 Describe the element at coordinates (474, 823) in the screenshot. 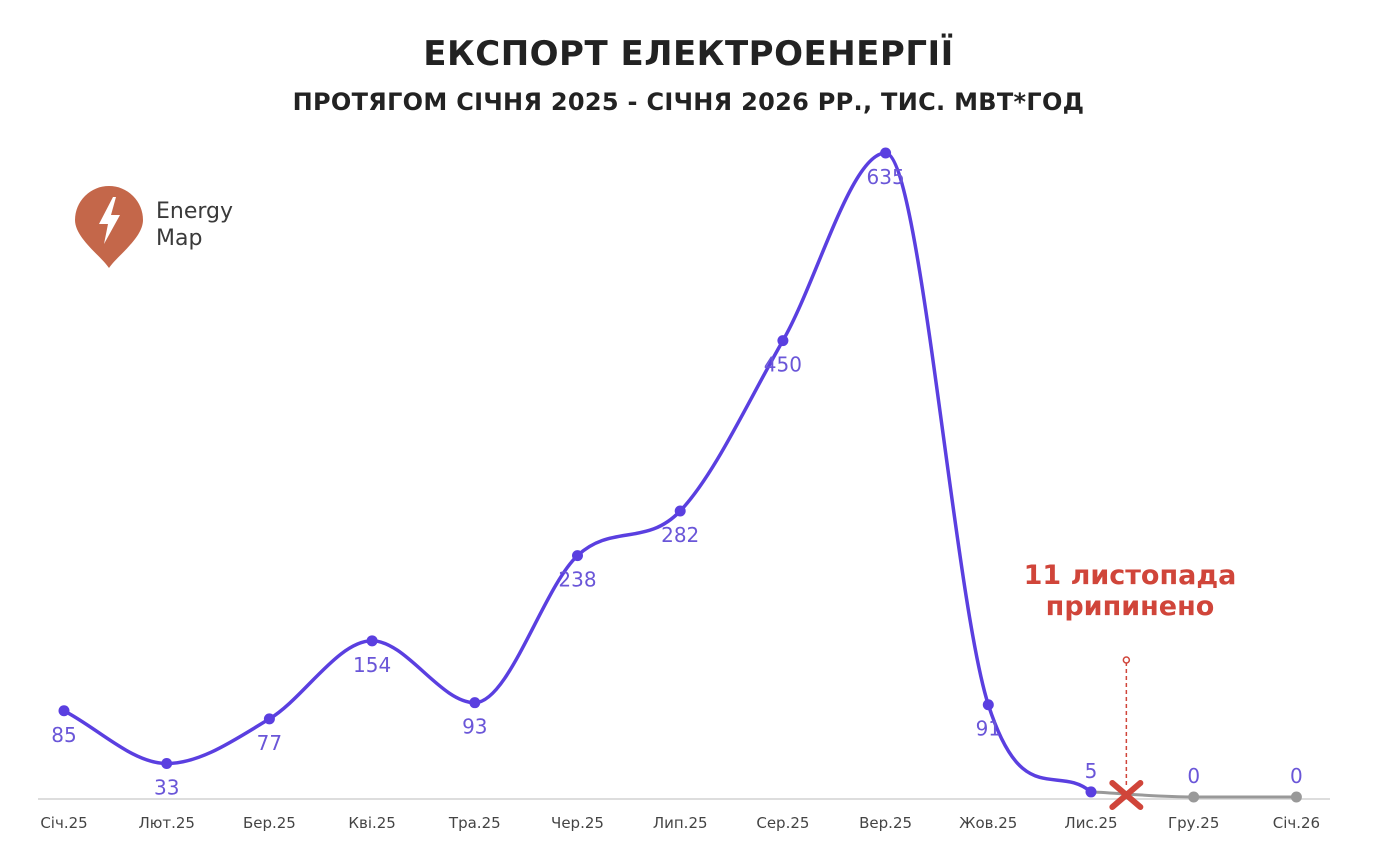

I see `x-tick-label: Тра.25` at that location.